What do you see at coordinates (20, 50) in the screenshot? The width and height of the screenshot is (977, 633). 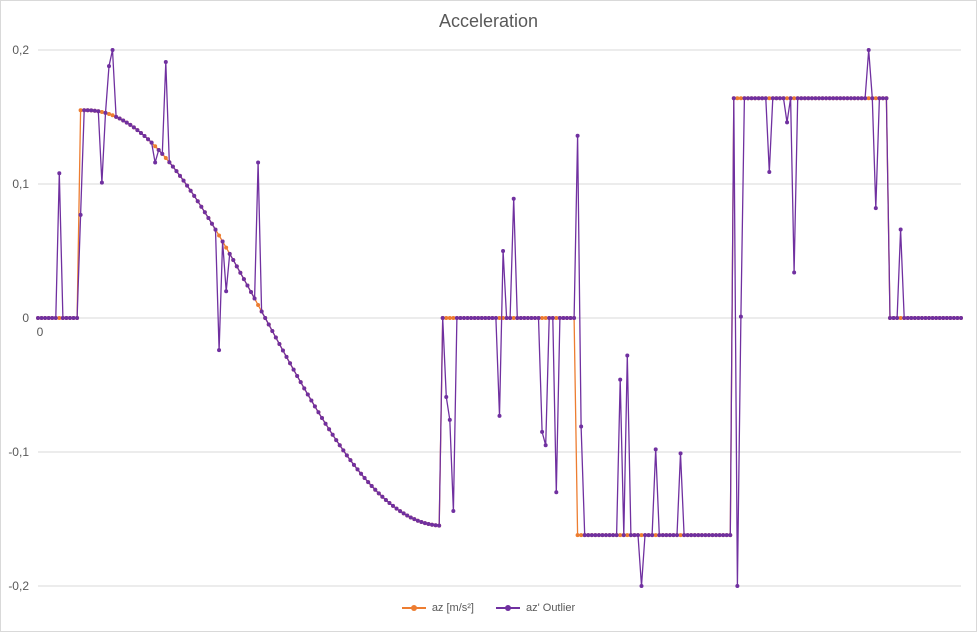 I see `y-tick-label: 0,2` at bounding box center [20, 50].